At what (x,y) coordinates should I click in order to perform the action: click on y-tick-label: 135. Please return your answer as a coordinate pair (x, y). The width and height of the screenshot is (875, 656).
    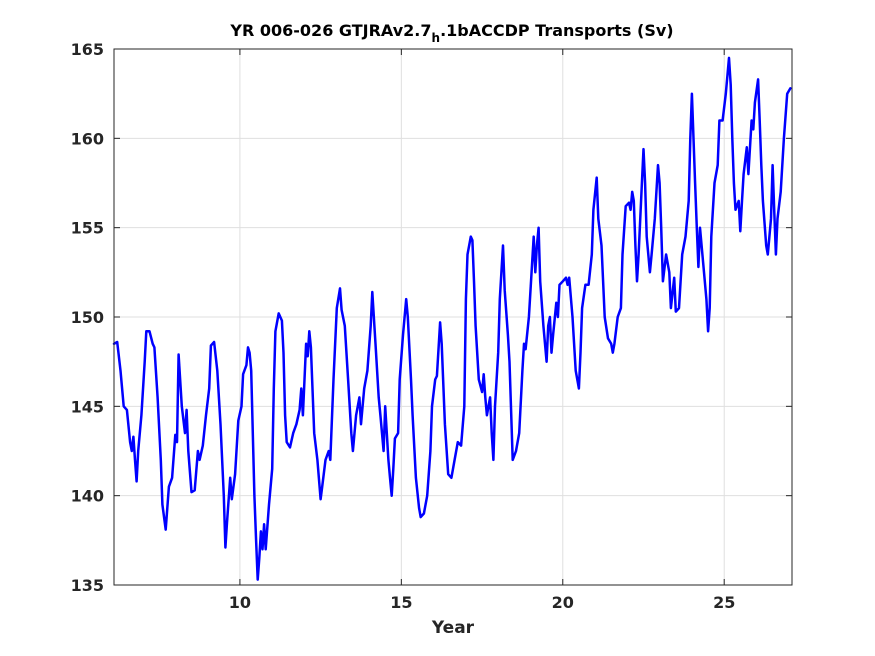
    Looking at the image, I should click on (87, 585).